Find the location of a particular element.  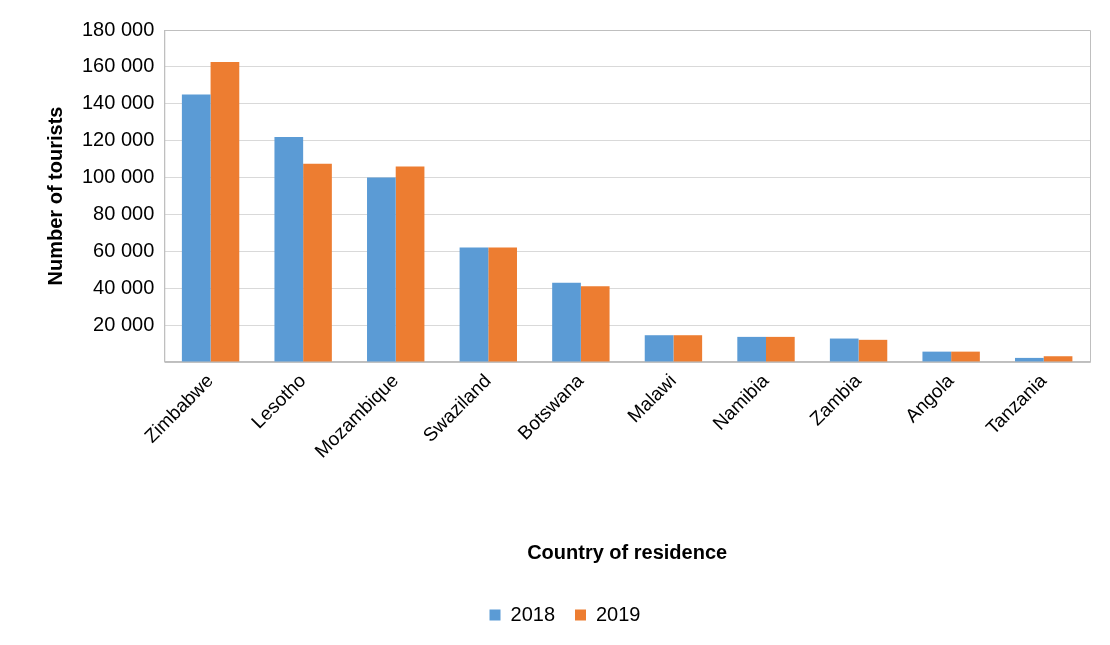

x-axis-title: Country of residence is located at coordinates (627, 551).